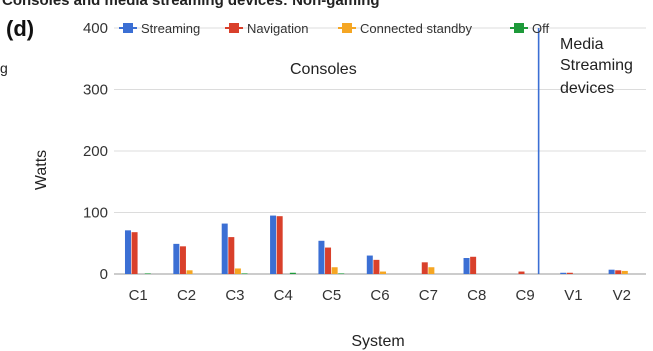 Image resolution: width=653 pixels, height=351 pixels. What do you see at coordinates (41, 170) in the screenshot?
I see `y-axis-title: Watts` at bounding box center [41, 170].